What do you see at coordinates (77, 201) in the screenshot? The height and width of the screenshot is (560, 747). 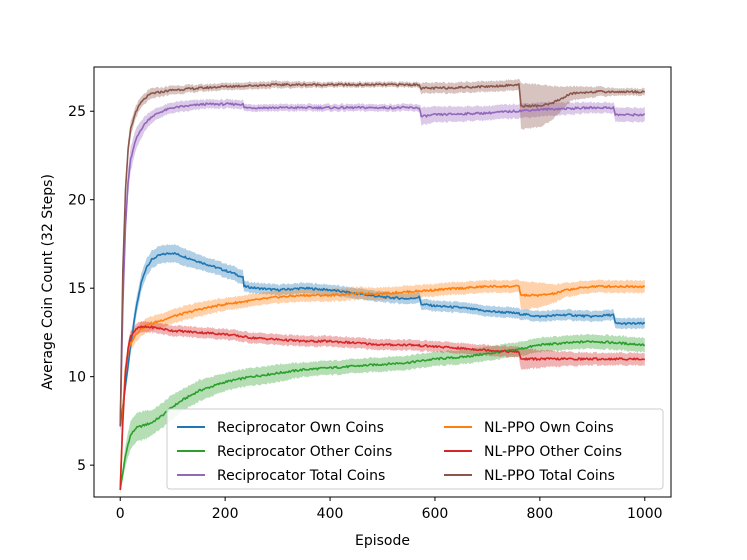 I see `y-tick-label: 20` at bounding box center [77, 201].